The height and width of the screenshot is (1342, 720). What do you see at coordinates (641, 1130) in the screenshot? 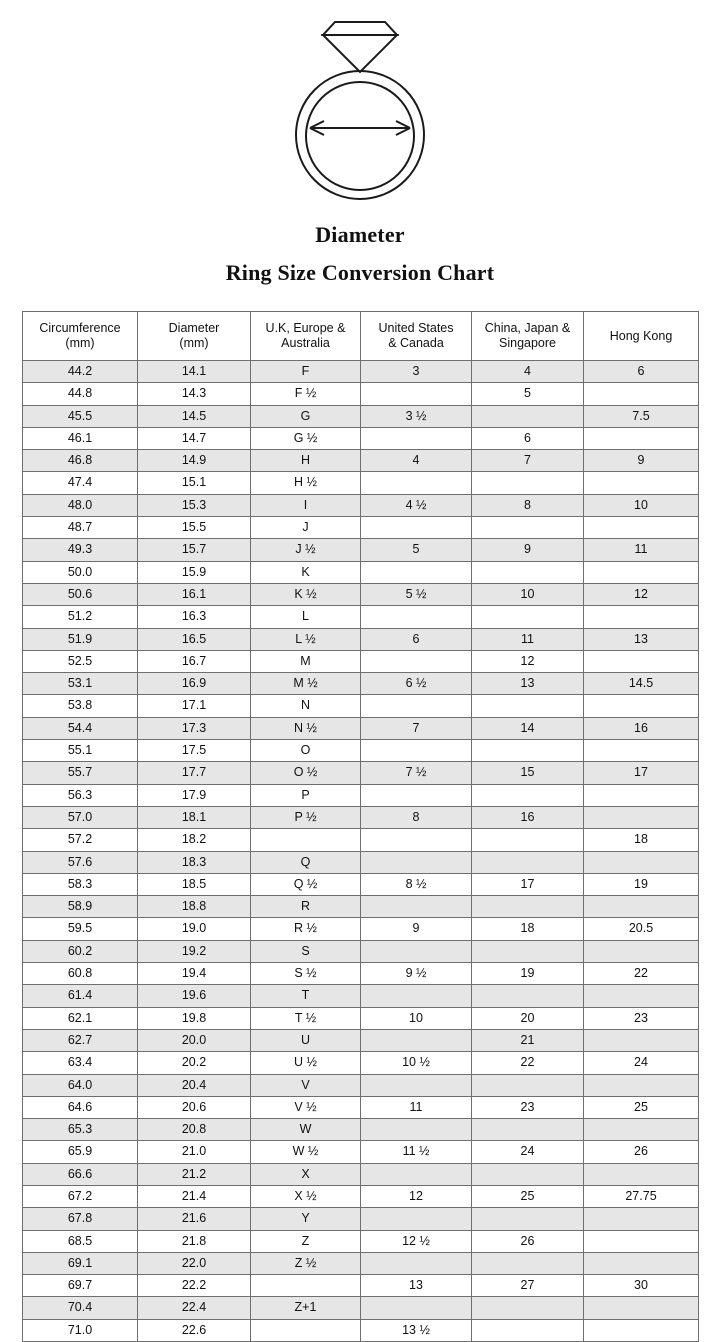
I see `cell-r35-c6` at bounding box center [641, 1130].